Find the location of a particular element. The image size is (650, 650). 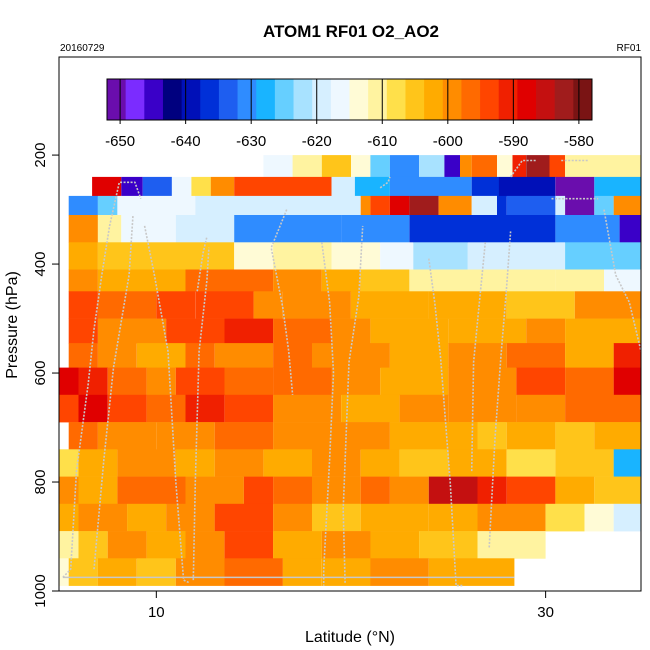

flight-id-label: RF01 is located at coordinates (629, 48).